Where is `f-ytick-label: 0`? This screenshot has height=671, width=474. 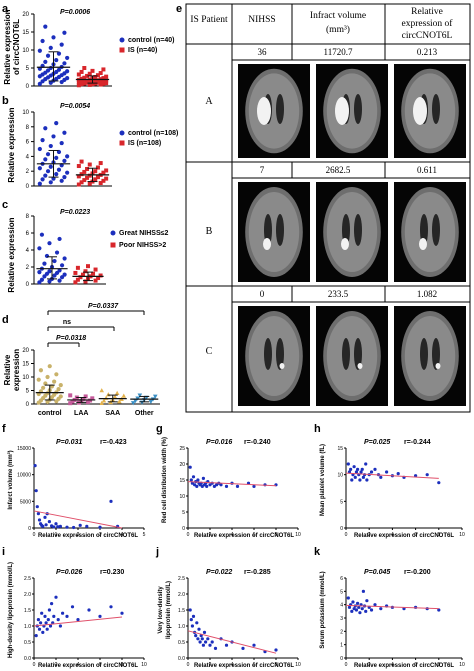 f-ytick-label: 0 is located at coordinates (29, 529).